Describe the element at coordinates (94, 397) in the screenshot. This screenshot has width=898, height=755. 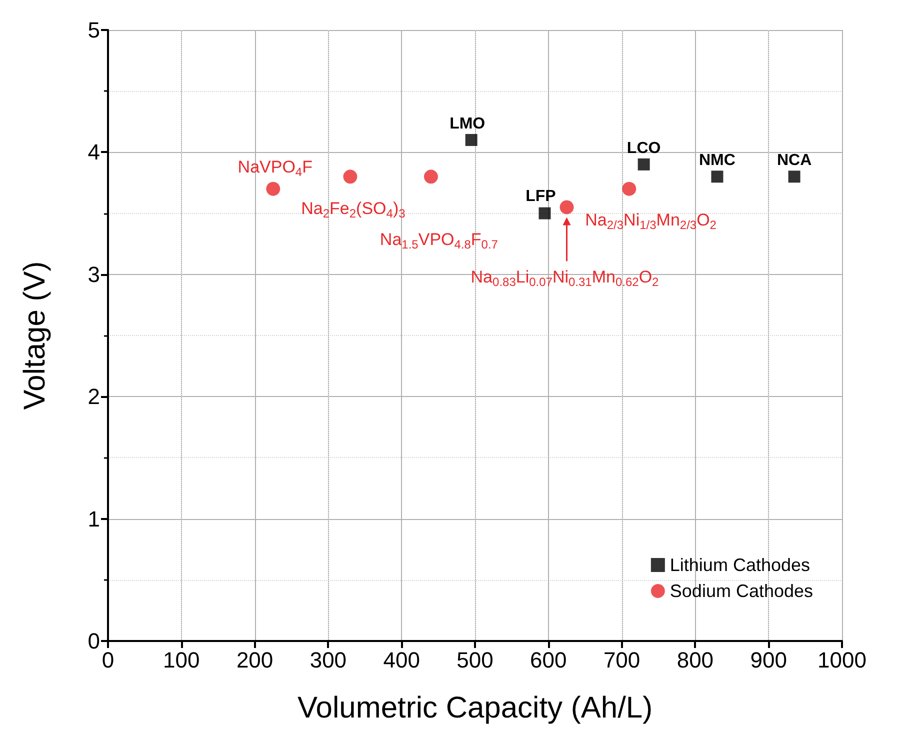
I see `y-tick-label: 2` at that location.